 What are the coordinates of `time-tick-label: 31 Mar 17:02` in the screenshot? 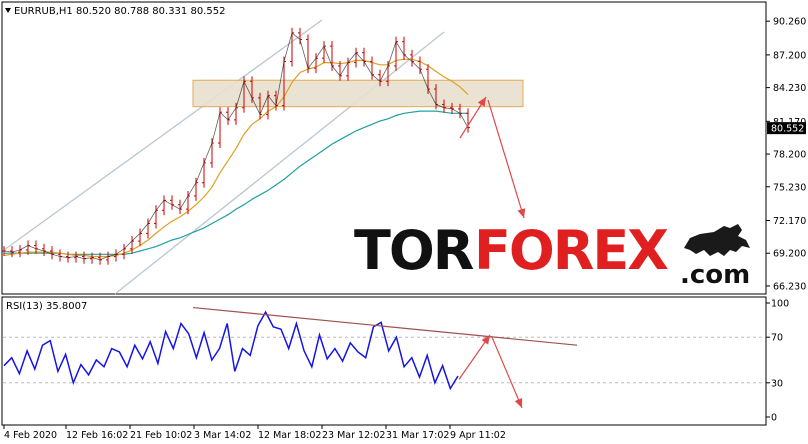 It's located at (417, 435).